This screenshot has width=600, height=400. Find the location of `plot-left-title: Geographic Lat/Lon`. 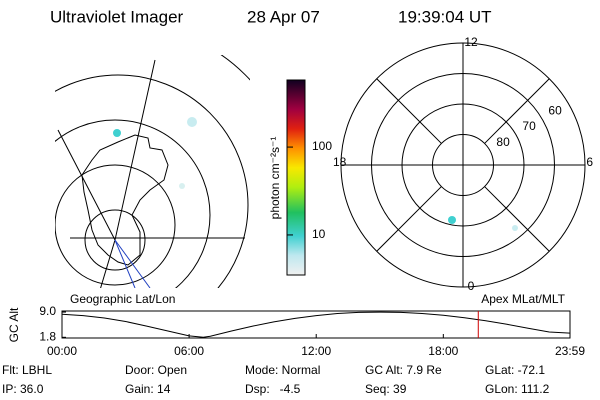

plot-left-title: Geographic Lat/Lon is located at coordinates (122, 299).